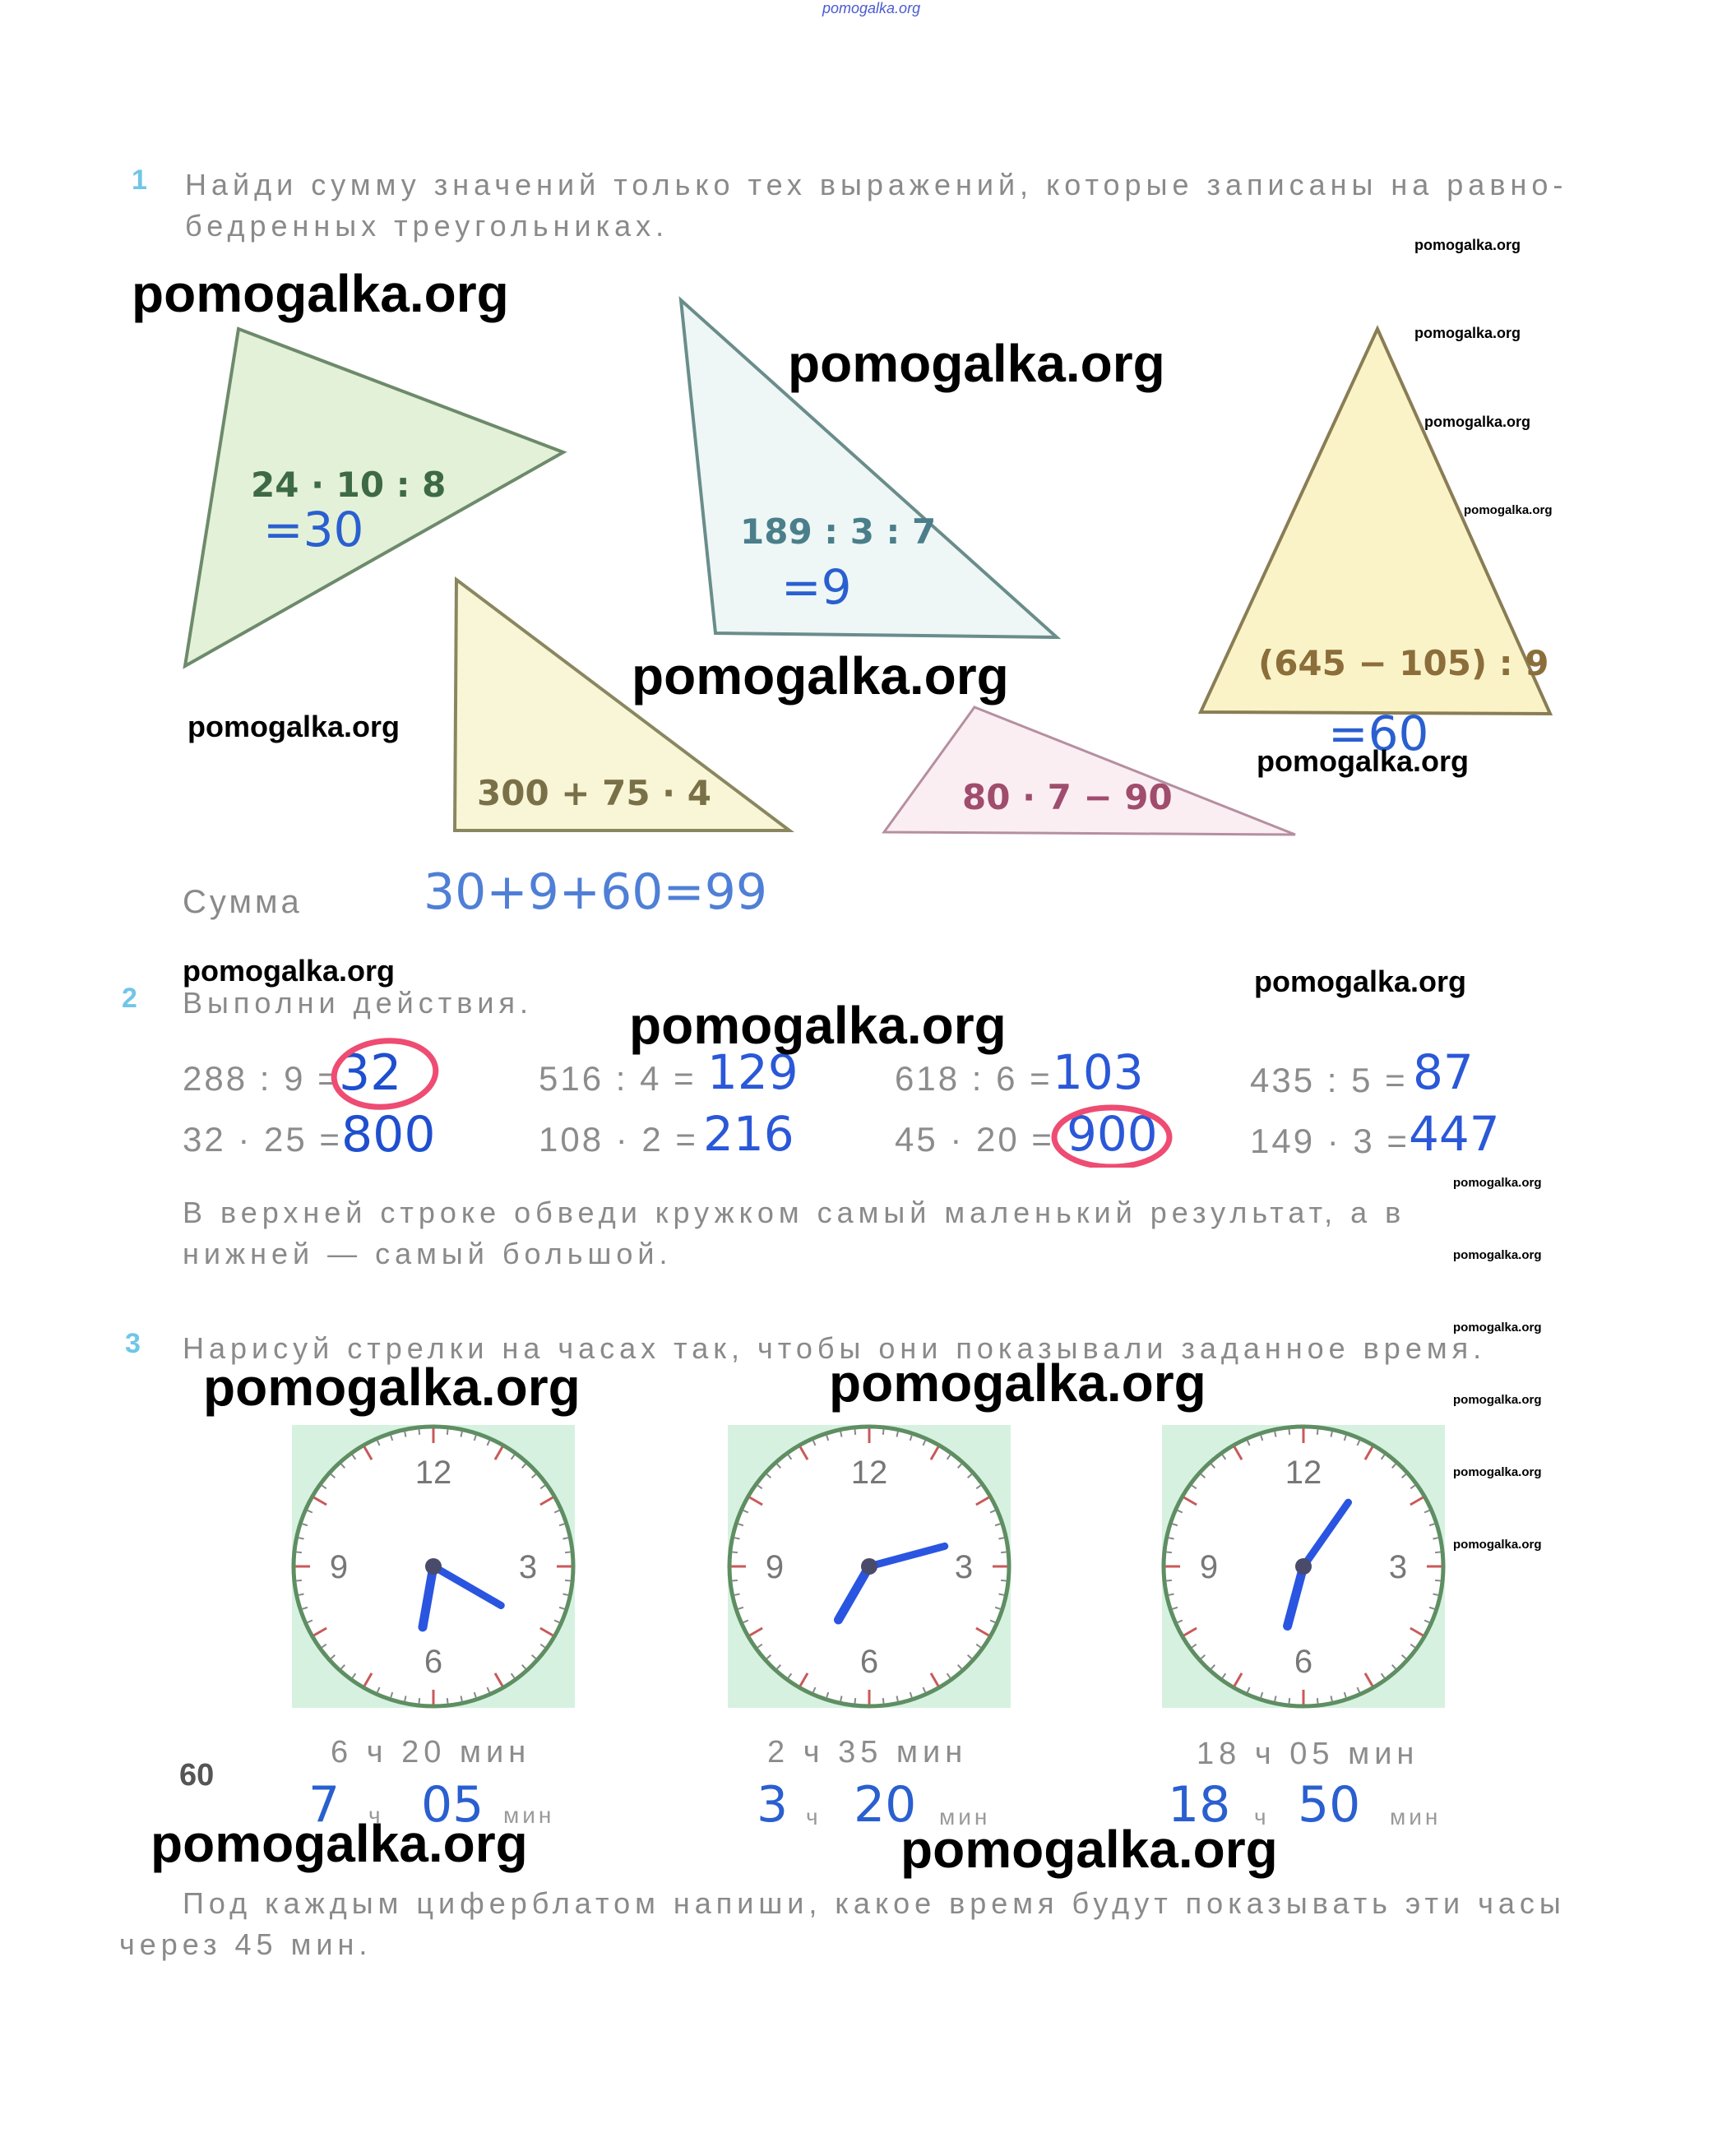  What do you see at coordinates (528, 1567) in the screenshot?
I see `clock-number: 3` at bounding box center [528, 1567].